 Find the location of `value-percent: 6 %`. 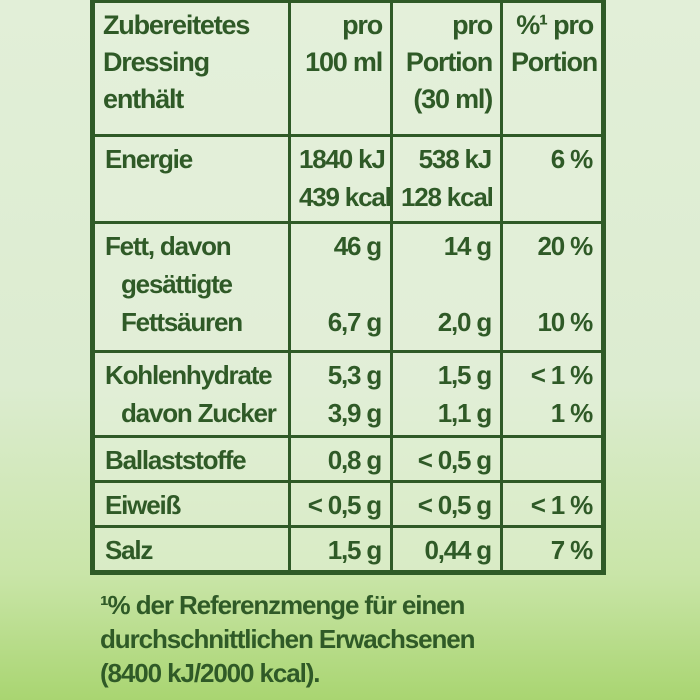

value-percent: 6 % is located at coordinates (552, 178).